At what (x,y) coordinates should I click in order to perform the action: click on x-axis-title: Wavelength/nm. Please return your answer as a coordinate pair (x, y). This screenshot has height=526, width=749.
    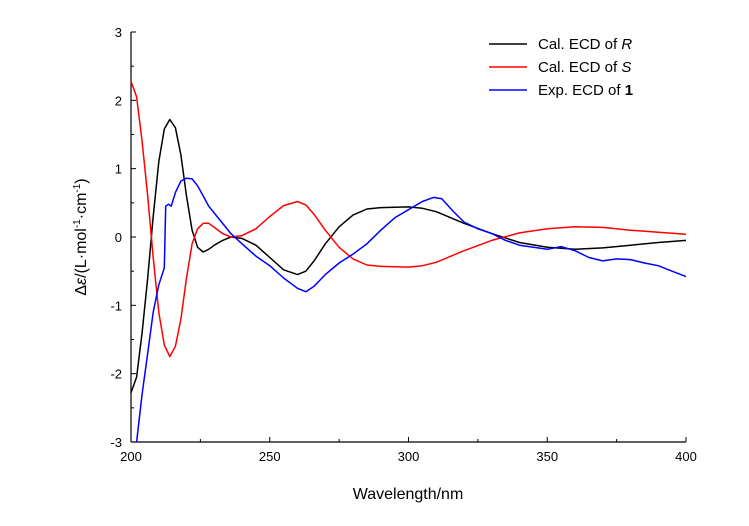
    Looking at the image, I should click on (408, 494).